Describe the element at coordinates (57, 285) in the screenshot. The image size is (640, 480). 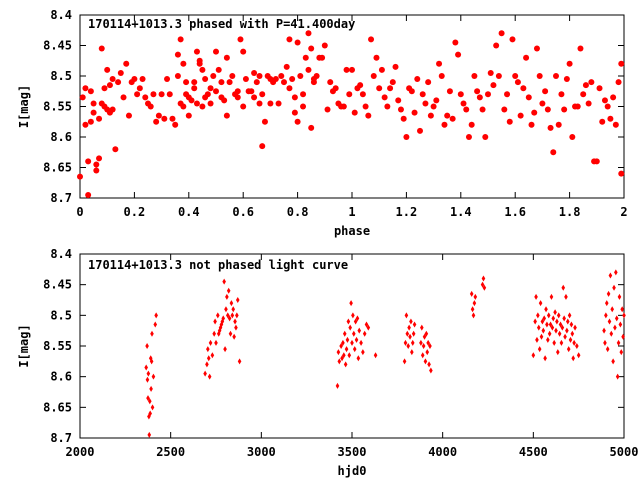
I see `y-tick-label: 8.45` at that location.